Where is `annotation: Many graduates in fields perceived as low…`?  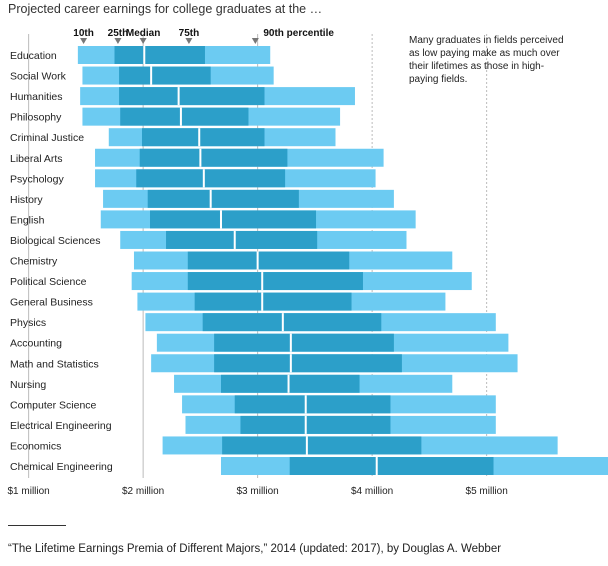
annotation: Many graduates in fields perceived as low… is located at coordinates (486, 60).